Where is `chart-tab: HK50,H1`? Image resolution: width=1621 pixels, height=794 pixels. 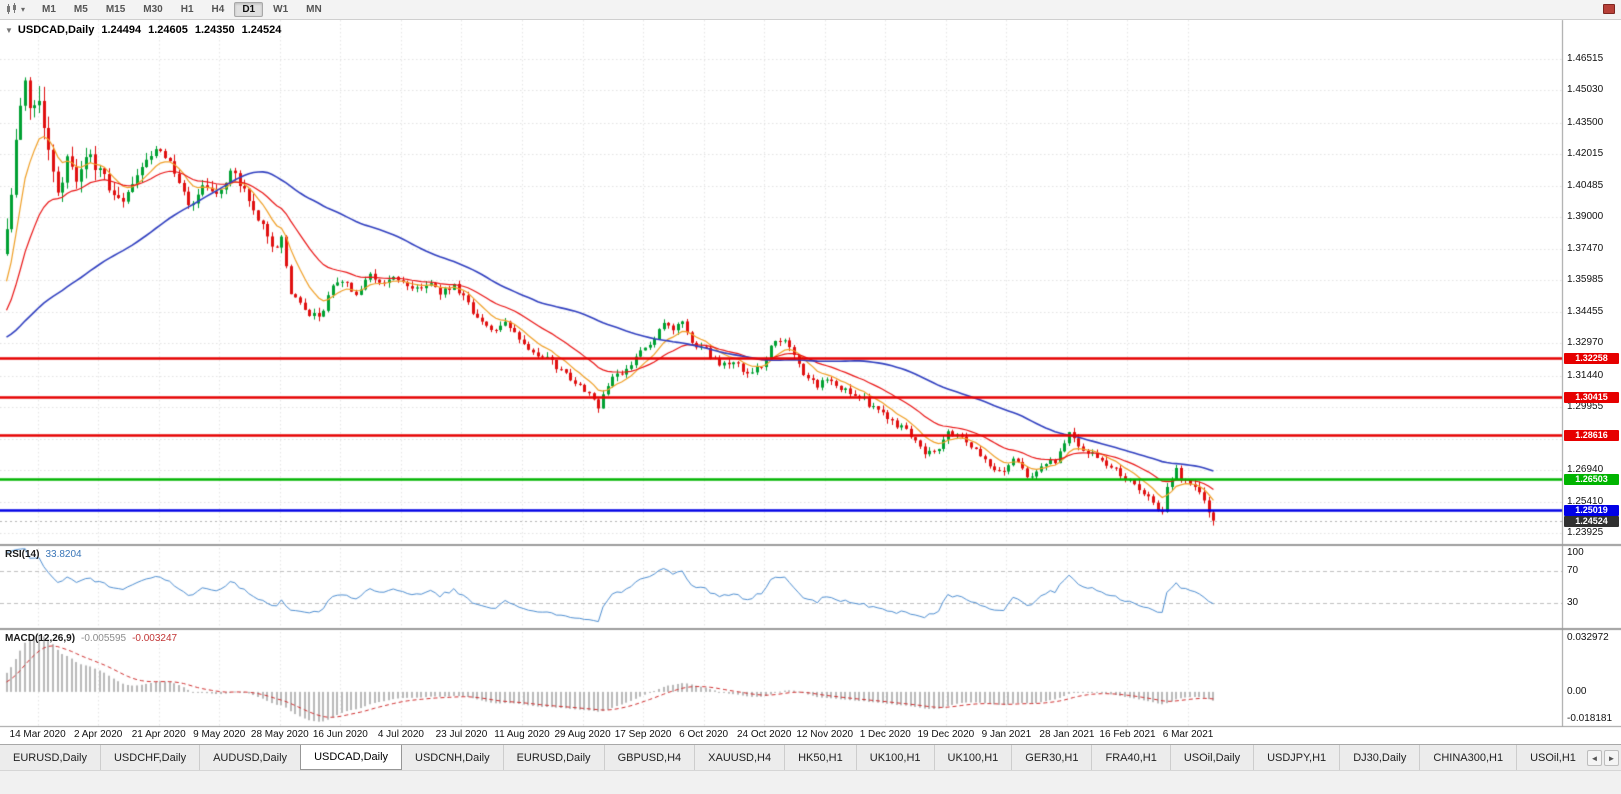
chart-tab: HK50,H1 is located at coordinates (821, 757).